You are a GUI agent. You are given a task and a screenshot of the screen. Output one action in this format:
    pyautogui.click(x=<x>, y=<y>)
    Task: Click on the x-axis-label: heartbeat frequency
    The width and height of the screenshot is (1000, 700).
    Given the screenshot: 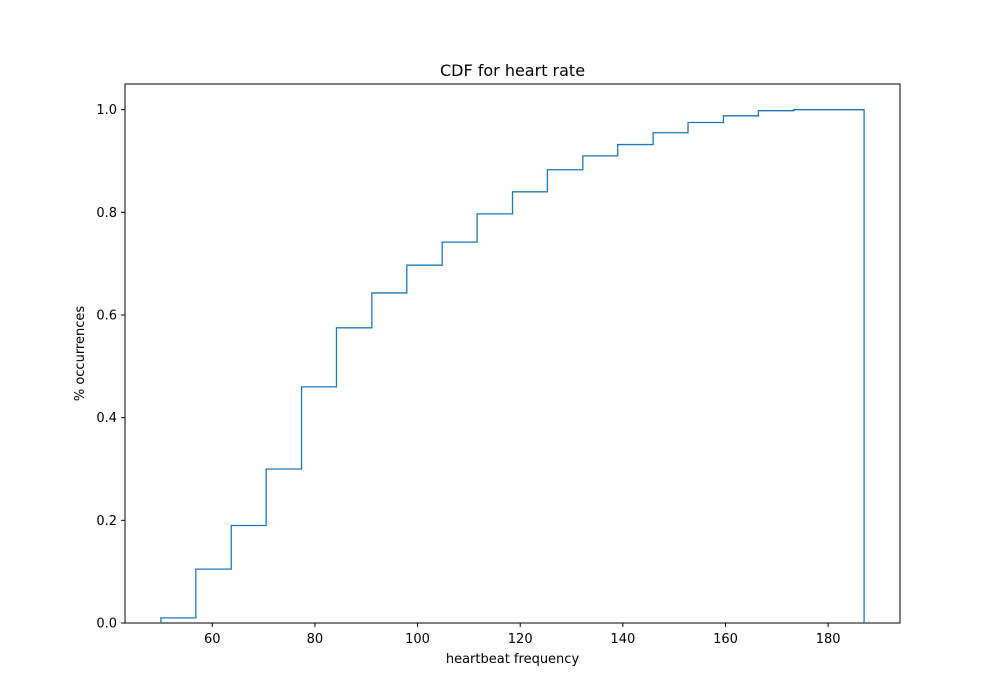 What is the action you would take?
    pyautogui.click(x=513, y=659)
    